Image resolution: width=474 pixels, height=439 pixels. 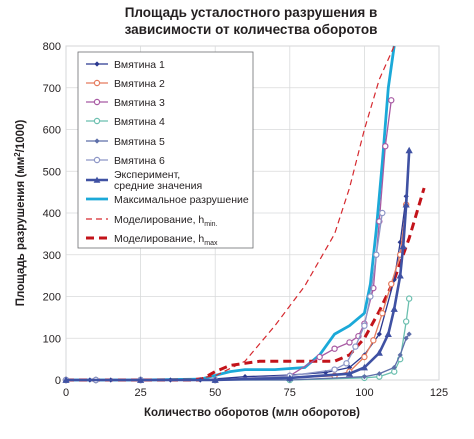 I want to click on legend-item: Эксперимент,средние значения, so click(x=144, y=180).